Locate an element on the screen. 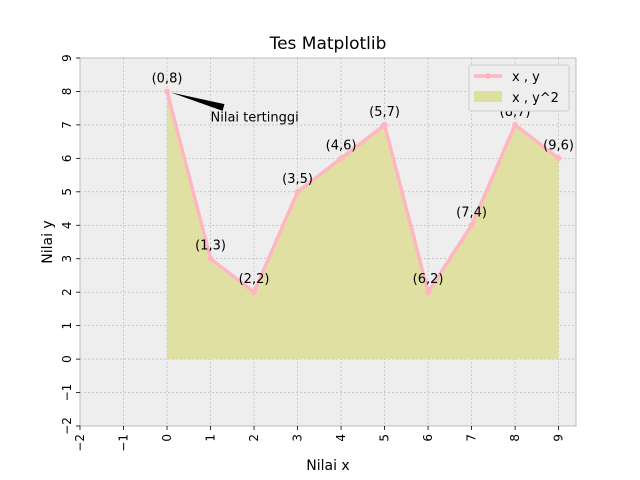 The height and width of the screenshot is (480, 640). y-tick-label: 8 is located at coordinates (67, 92).